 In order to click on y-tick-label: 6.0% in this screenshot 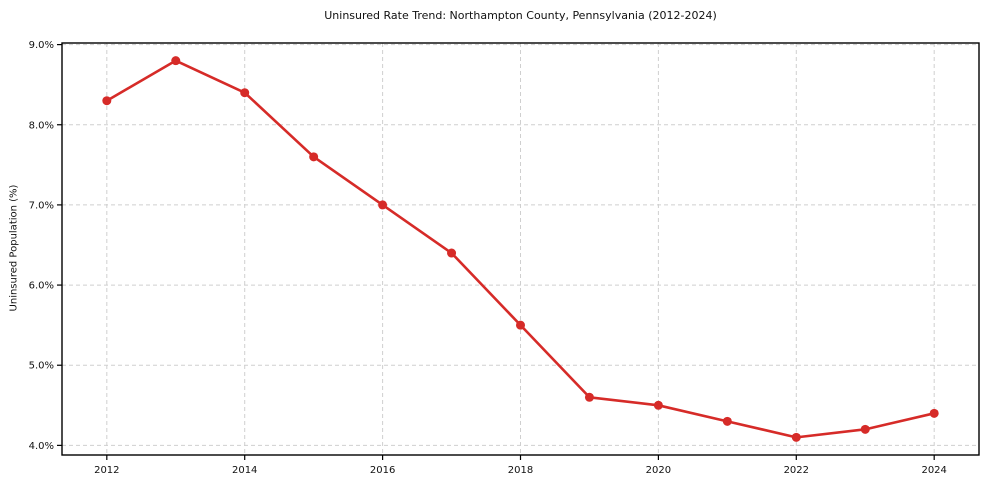, I will do `click(41, 286)`.